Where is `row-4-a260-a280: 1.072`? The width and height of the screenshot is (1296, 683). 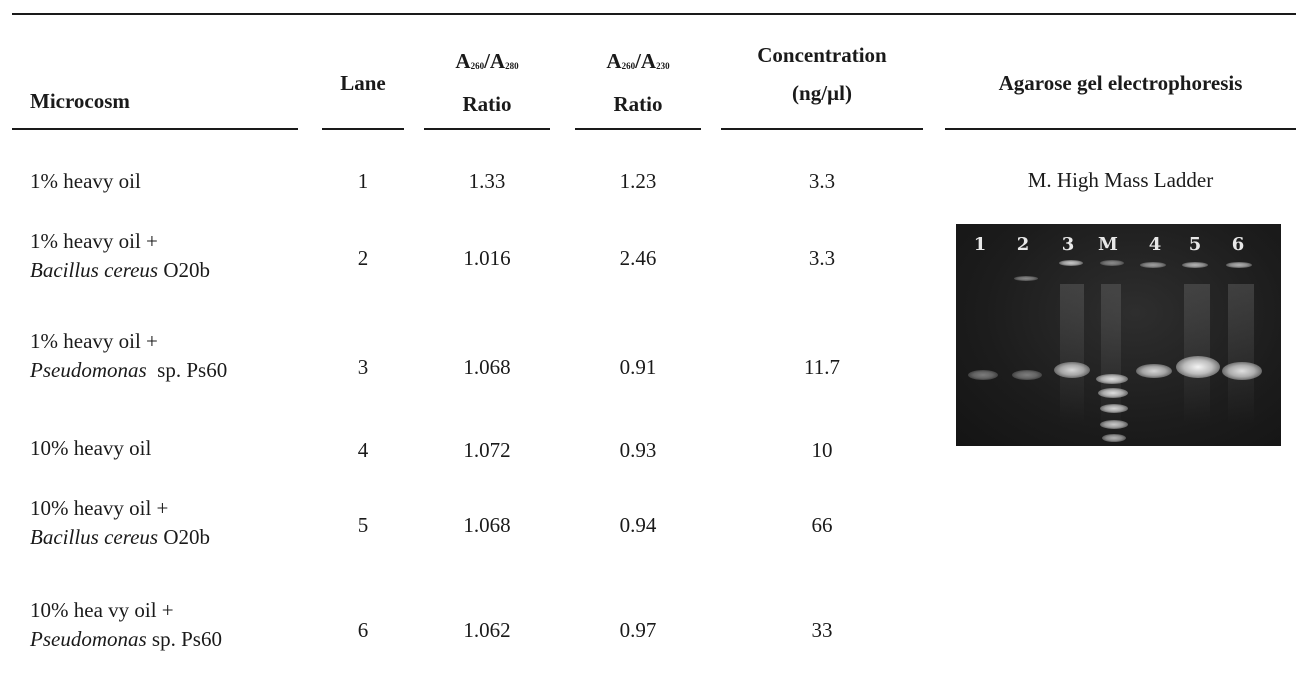 row-4-a260-a280: 1.072 is located at coordinates (487, 450).